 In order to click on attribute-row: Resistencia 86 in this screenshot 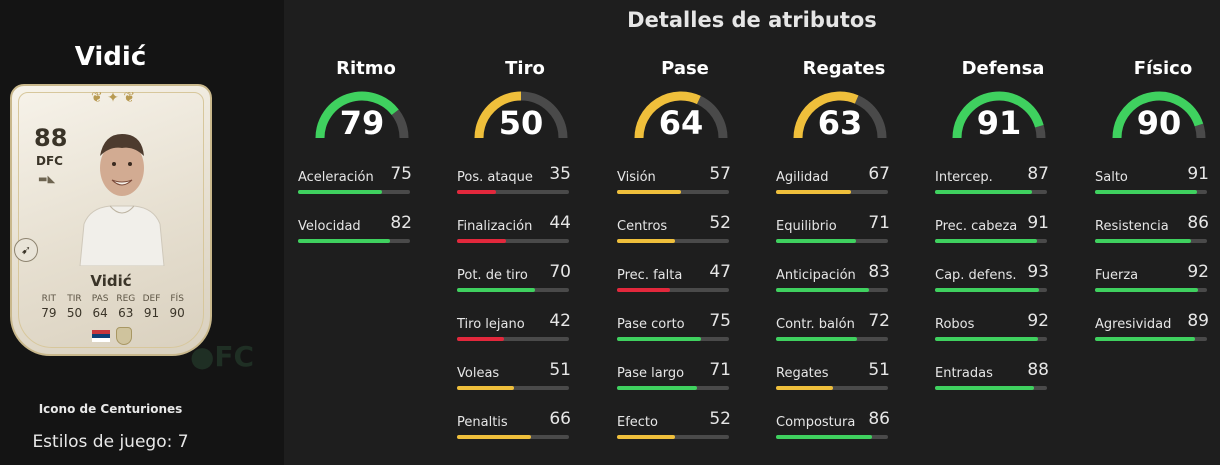, I will do `click(1157, 239)`.